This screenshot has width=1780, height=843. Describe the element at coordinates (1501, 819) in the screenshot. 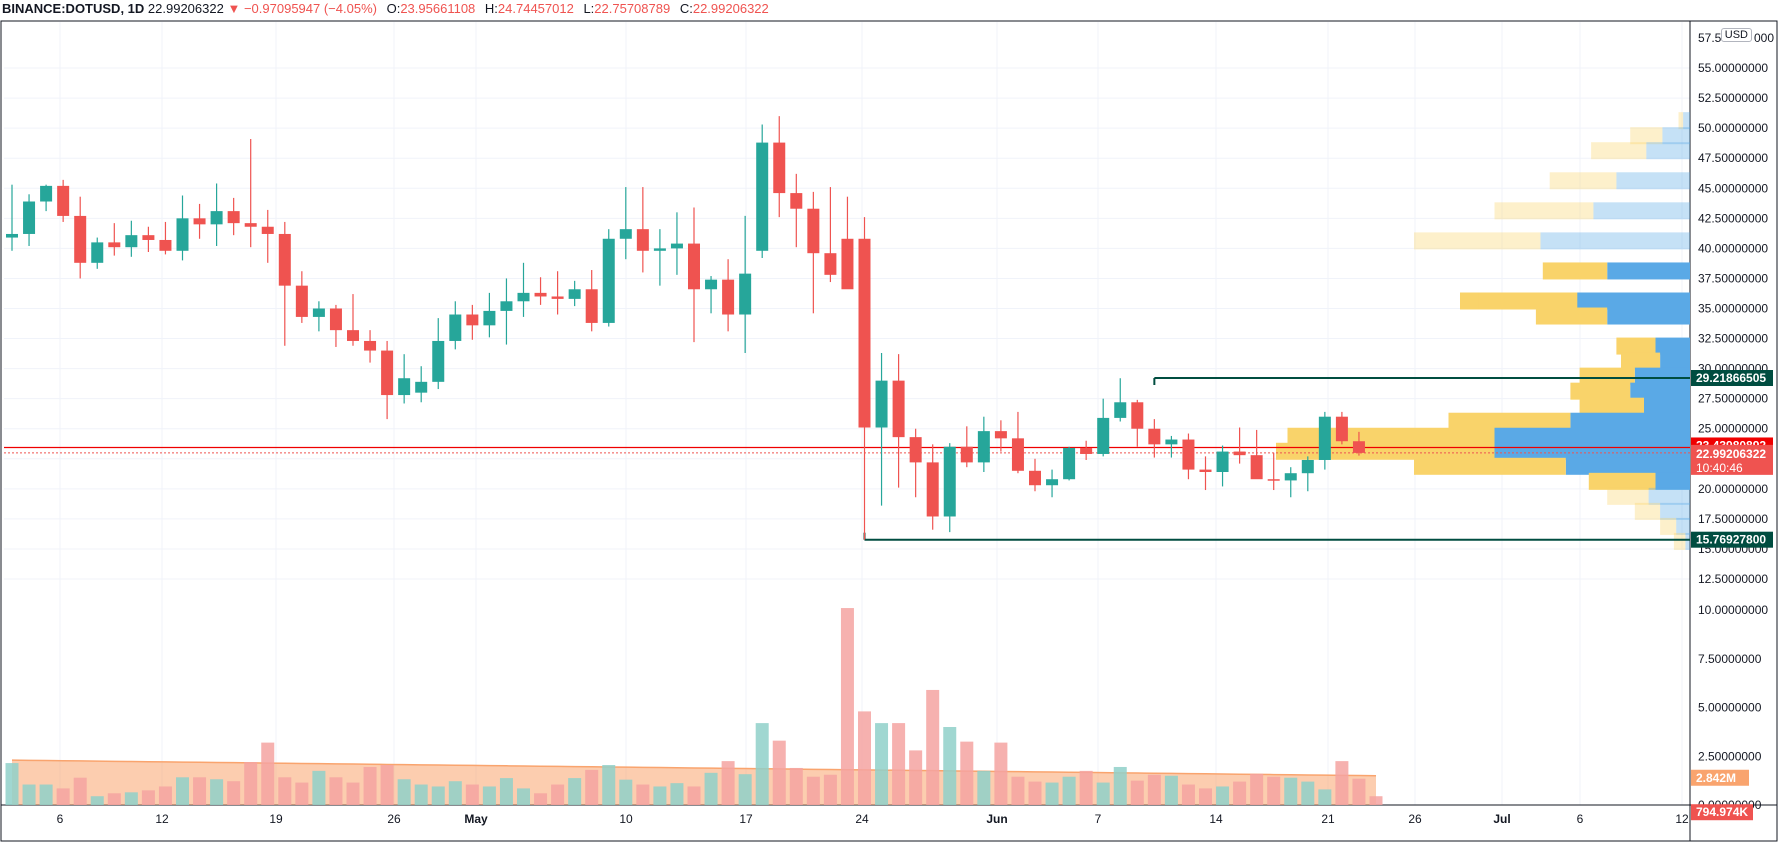

I see `time-axis-label: Jul` at that location.